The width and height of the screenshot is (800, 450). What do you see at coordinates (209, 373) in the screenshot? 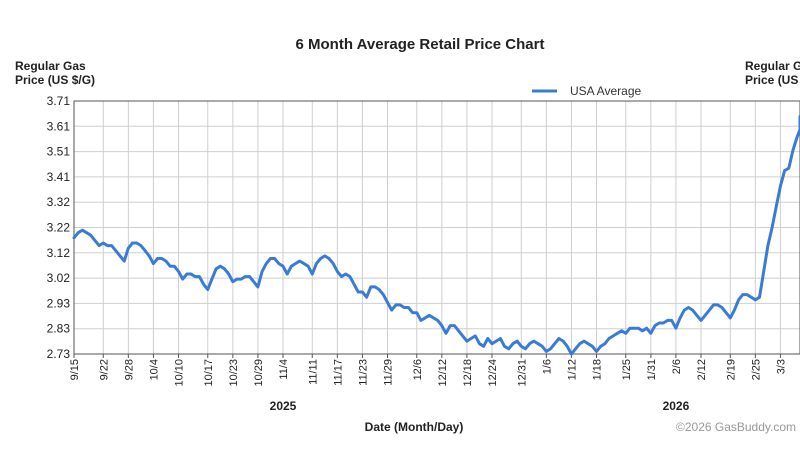
I see `x-tick-label: 10/17` at bounding box center [209, 373].